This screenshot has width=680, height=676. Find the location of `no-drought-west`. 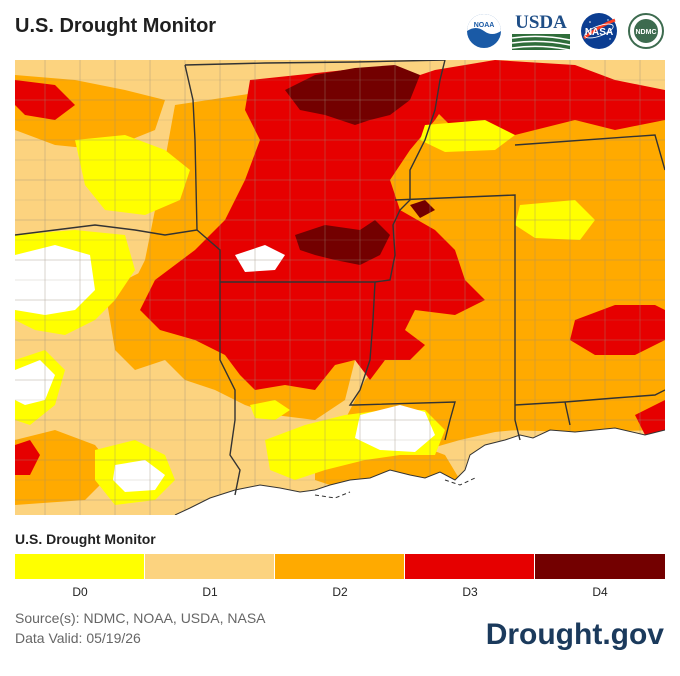

no-drought-west is located at coordinates (55, 280).